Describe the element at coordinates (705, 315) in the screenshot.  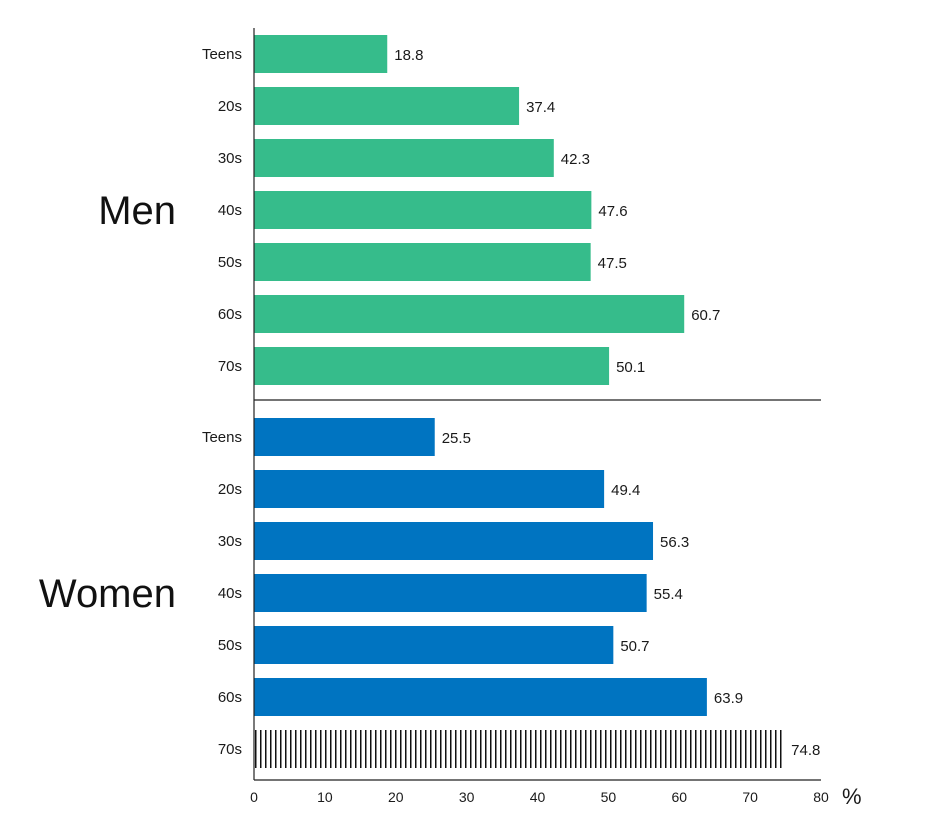
I see `data-label: 60.7` at that location.